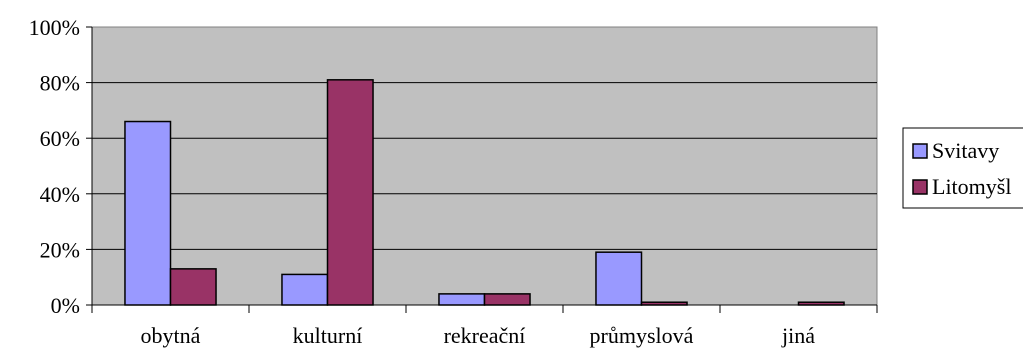 This screenshot has height=358, width=1023. What do you see at coordinates (971, 186) in the screenshot?
I see `legend-label-litomysl: Litomyšl` at bounding box center [971, 186].